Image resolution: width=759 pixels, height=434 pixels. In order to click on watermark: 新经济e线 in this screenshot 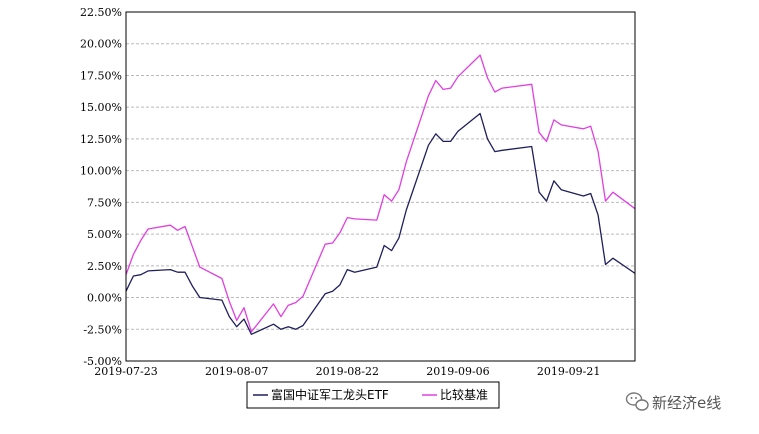, I will do `click(673, 402)`.